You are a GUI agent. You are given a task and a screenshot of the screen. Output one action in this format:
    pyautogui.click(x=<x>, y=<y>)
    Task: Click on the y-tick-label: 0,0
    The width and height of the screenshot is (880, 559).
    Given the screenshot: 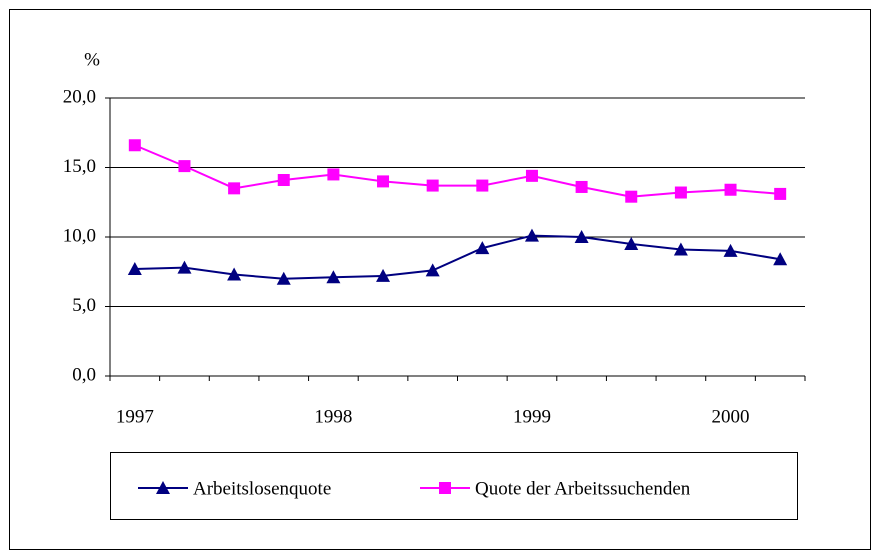 What is the action you would take?
    pyautogui.click(x=84, y=374)
    